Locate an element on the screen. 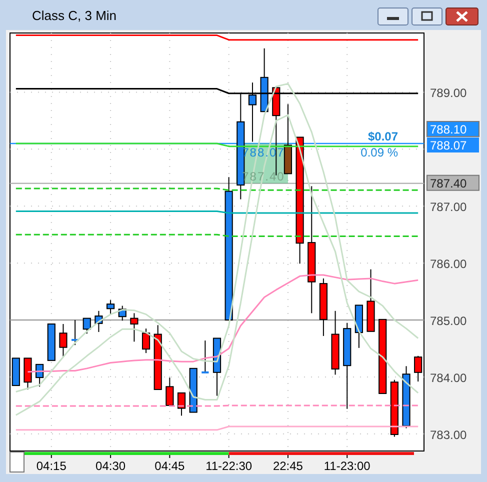 This screenshot has height=482, width=487. y-tick-label: 789.00 is located at coordinates (449, 93).